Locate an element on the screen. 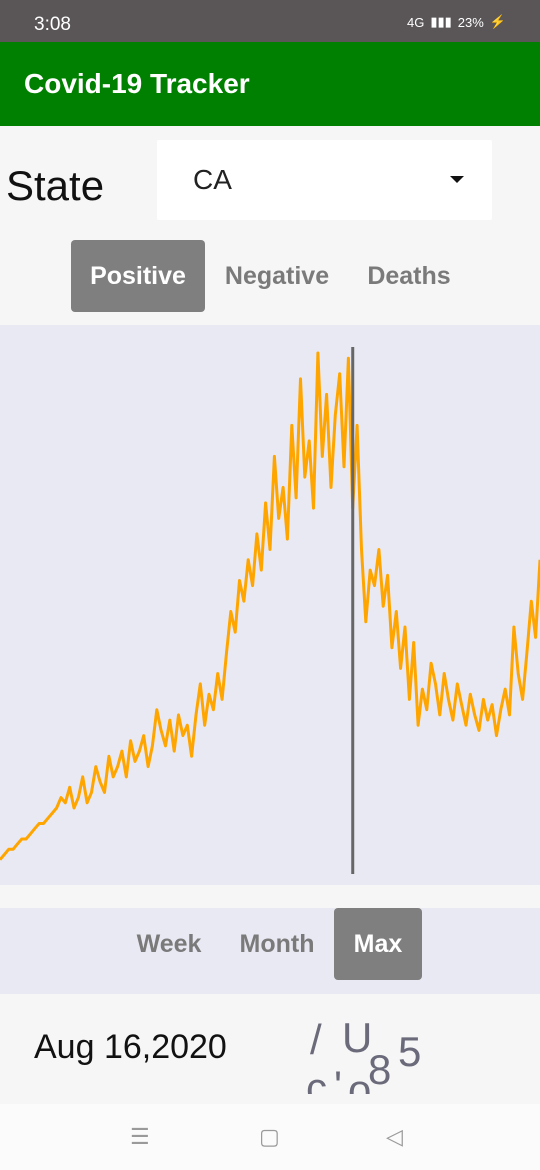 Image resolution: width=540 pixels, height=1170 pixels. status-icons: 4G ▮▮▮ 23% ⚡ is located at coordinates (456, 22).